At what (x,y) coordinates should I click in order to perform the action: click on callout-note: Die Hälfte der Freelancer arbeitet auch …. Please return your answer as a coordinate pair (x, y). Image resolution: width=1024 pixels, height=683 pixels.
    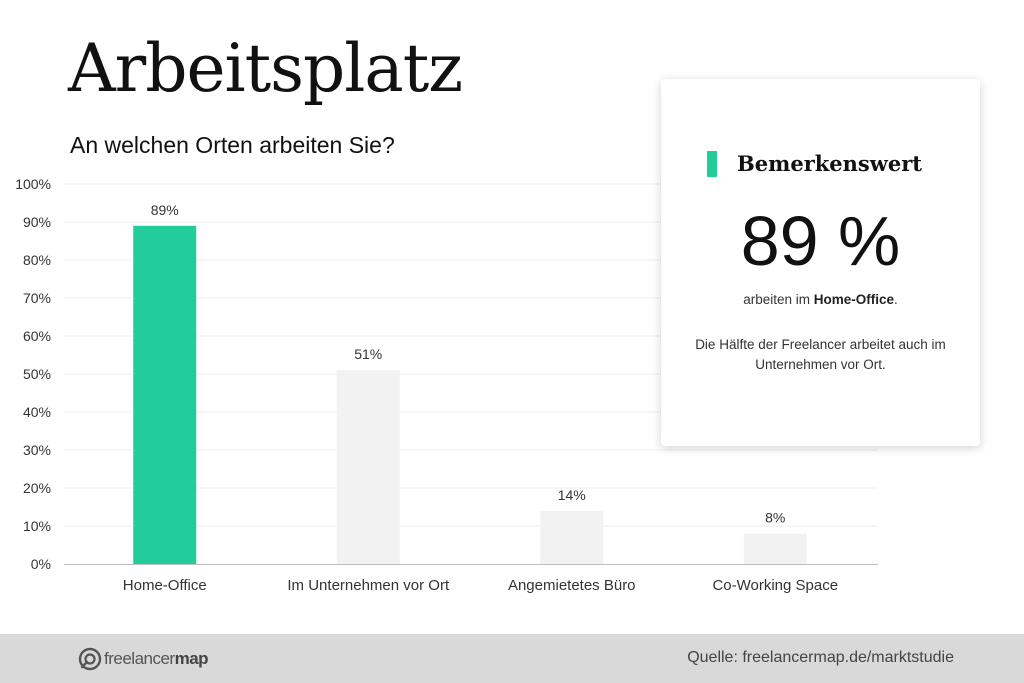
    Looking at the image, I should click on (820, 354).